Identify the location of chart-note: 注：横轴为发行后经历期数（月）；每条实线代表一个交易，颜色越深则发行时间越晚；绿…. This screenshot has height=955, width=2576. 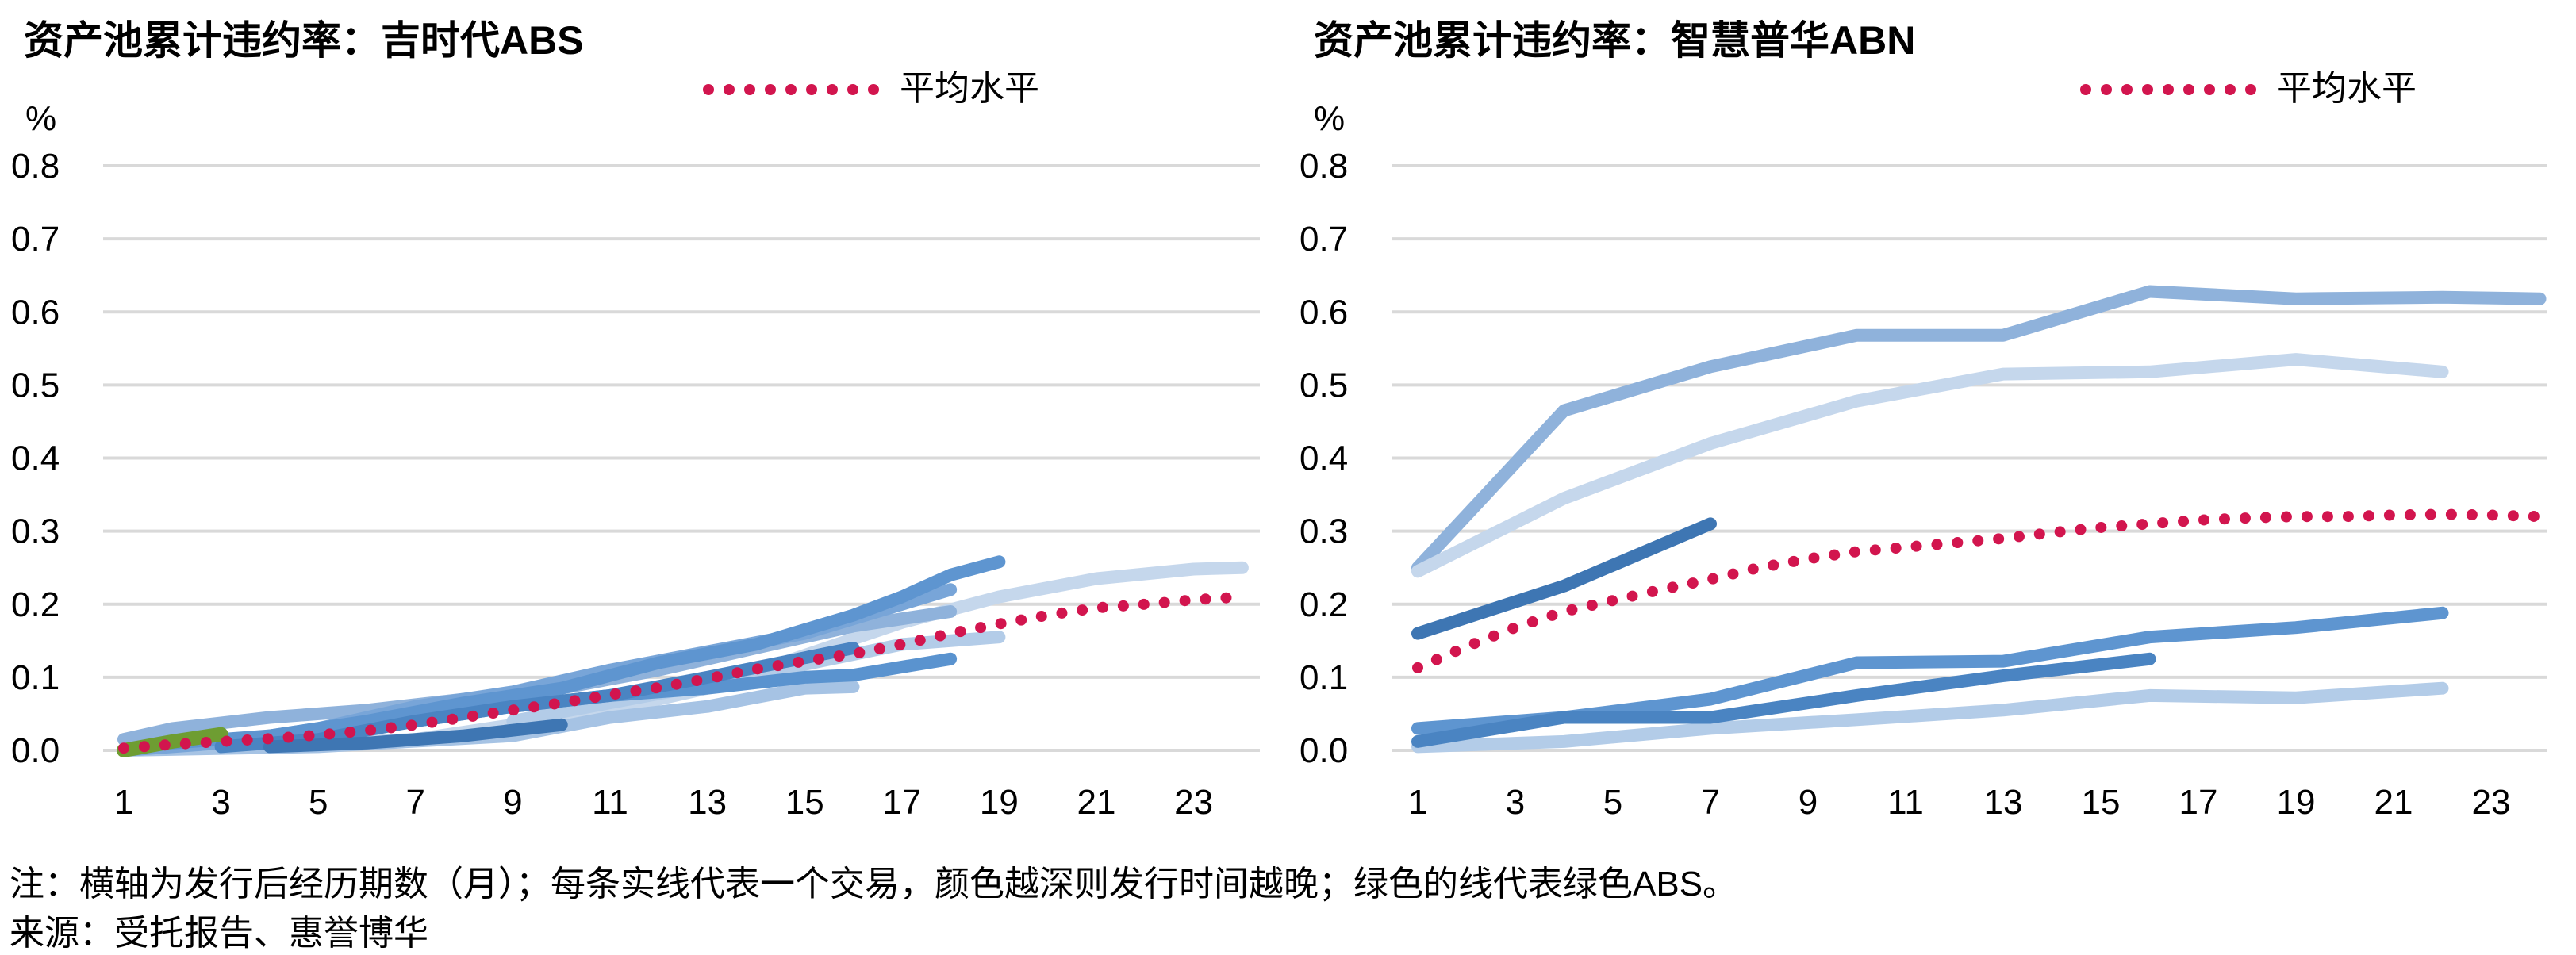
(874, 884).